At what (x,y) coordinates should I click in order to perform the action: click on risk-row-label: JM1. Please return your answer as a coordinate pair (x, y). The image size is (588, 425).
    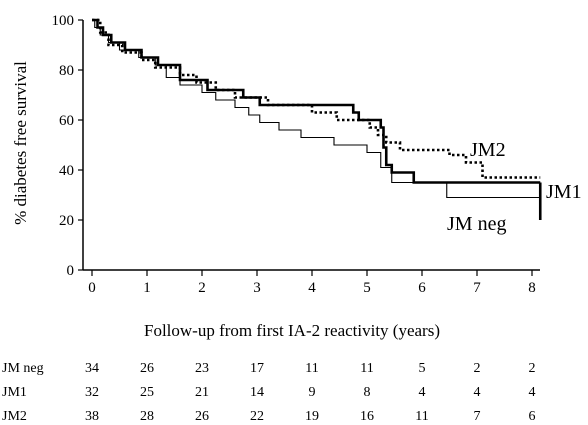
    Looking at the image, I should click on (14, 392).